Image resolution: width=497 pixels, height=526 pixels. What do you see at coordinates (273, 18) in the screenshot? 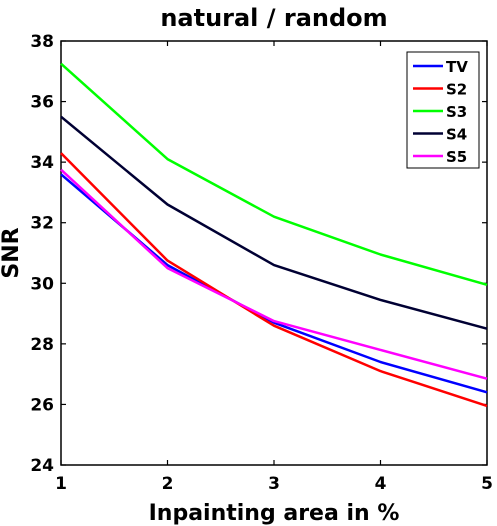
I see `chart-title: natural / random` at bounding box center [273, 18].